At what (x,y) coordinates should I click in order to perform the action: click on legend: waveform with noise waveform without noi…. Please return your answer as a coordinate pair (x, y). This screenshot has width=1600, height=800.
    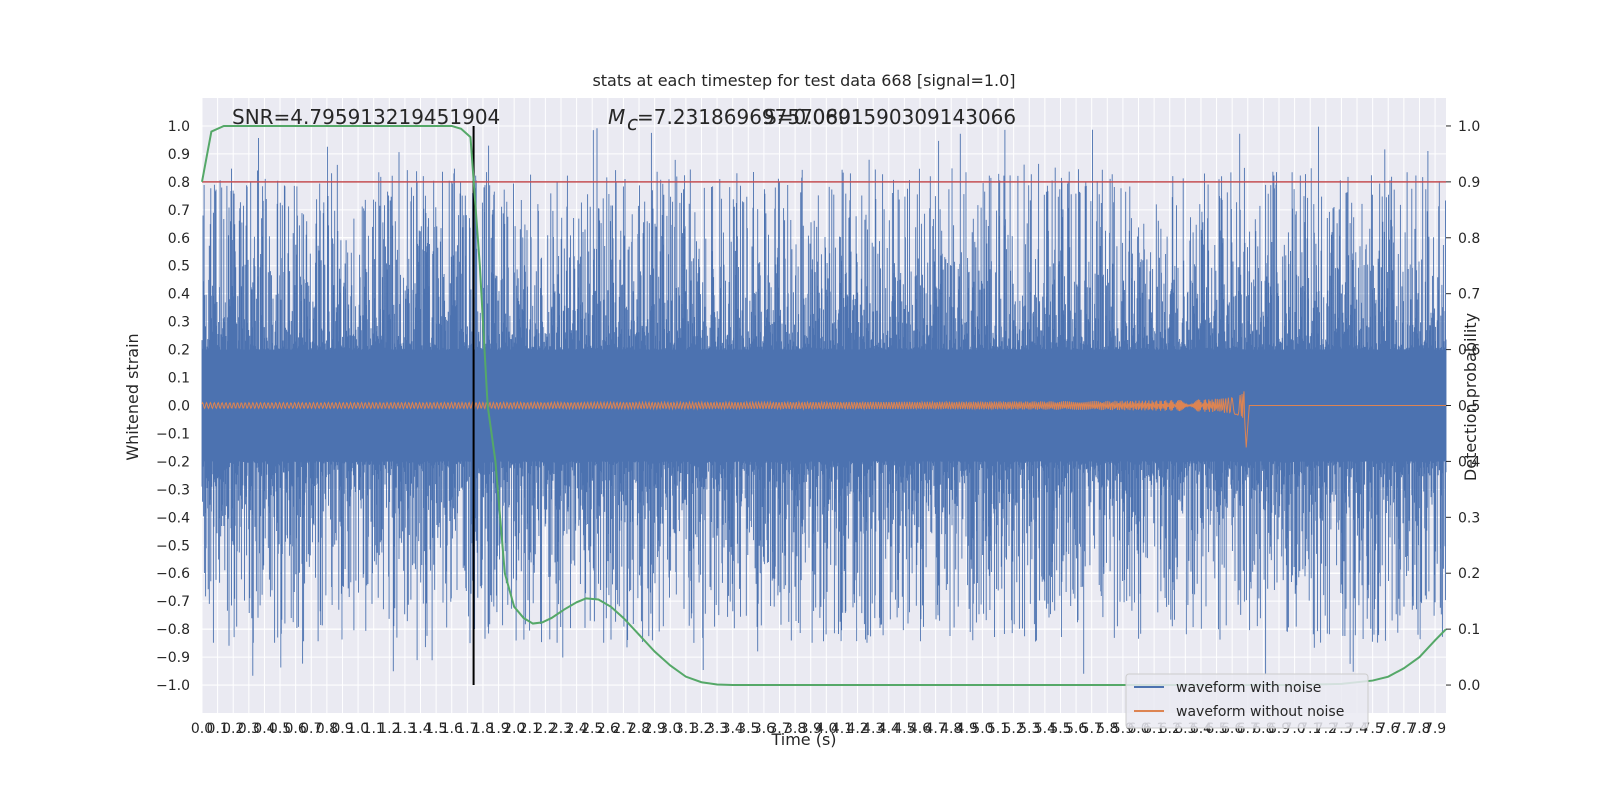
    Looking at the image, I should click on (1247, 701).